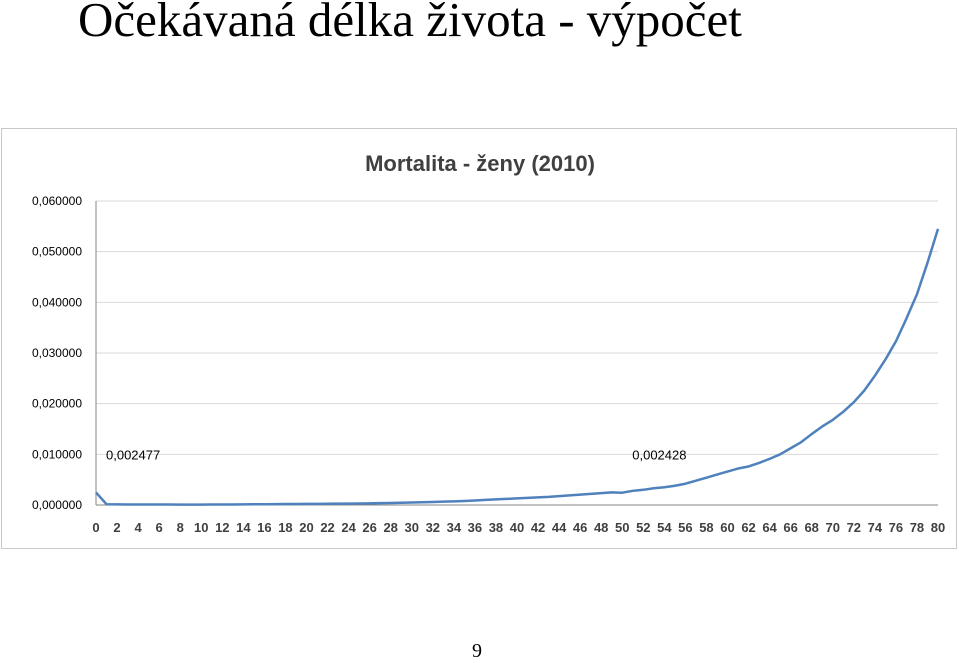 This screenshot has height=663, width=959. What do you see at coordinates (685, 527) in the screenshot?
I see `x-tick-label: 56` at bounding box center [685, 527].